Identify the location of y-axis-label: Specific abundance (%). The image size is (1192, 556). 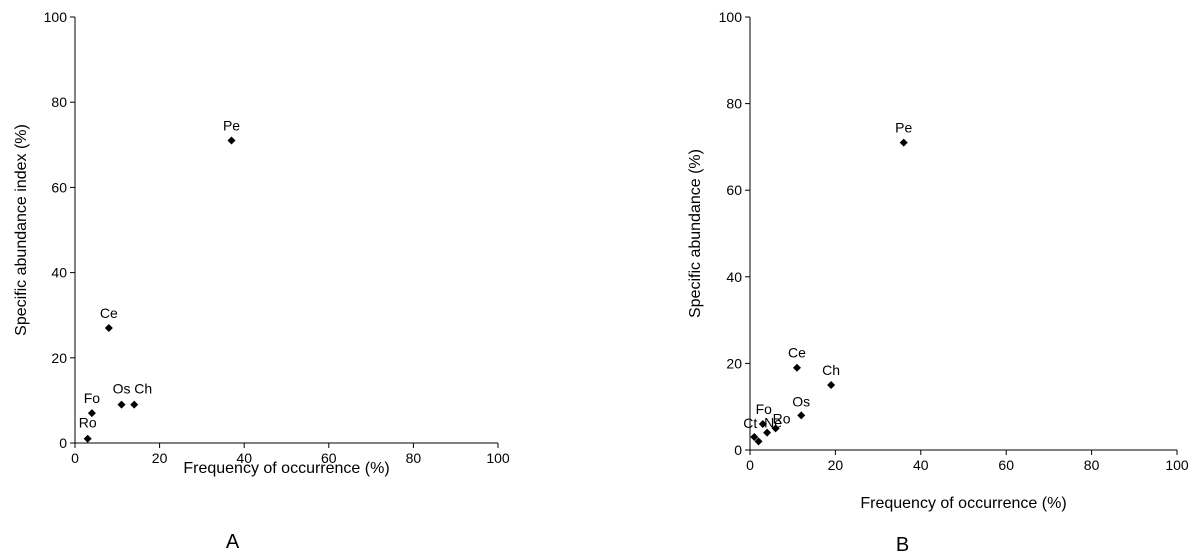
(695, 233).